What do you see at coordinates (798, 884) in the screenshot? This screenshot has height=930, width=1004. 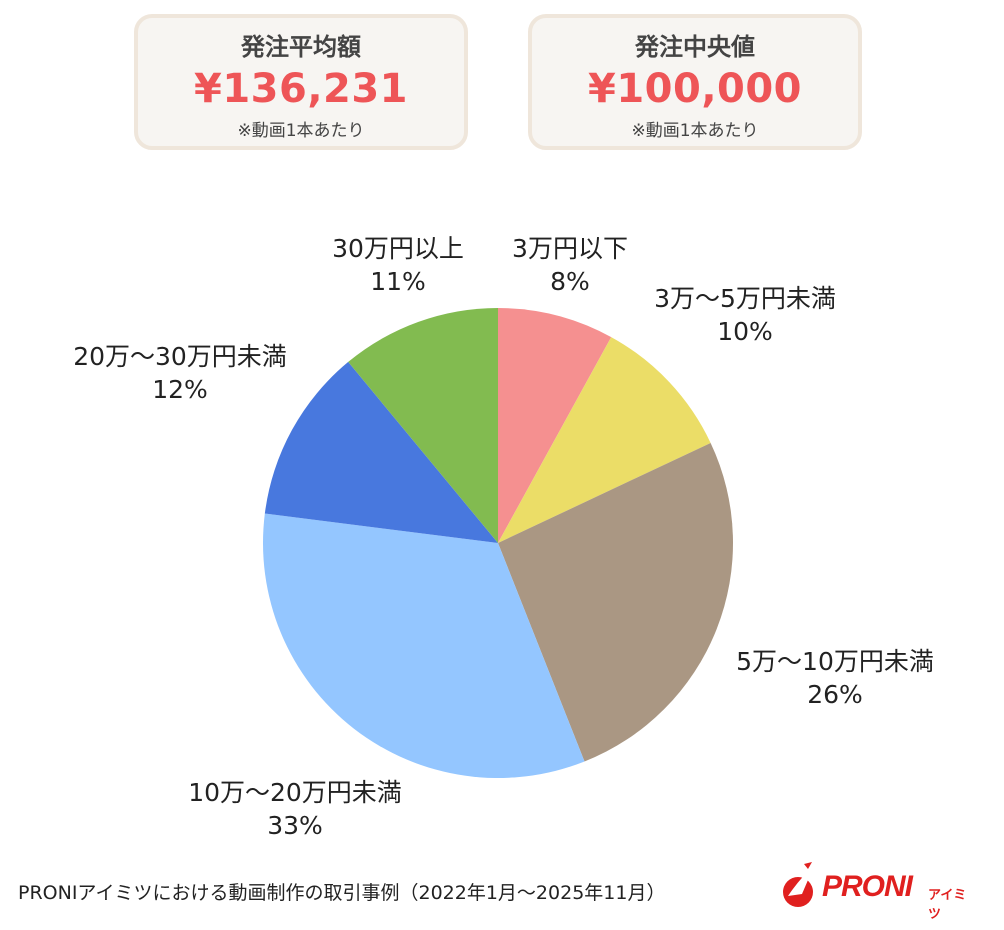 I see `bird-icon` at bounding box center [798, 884].